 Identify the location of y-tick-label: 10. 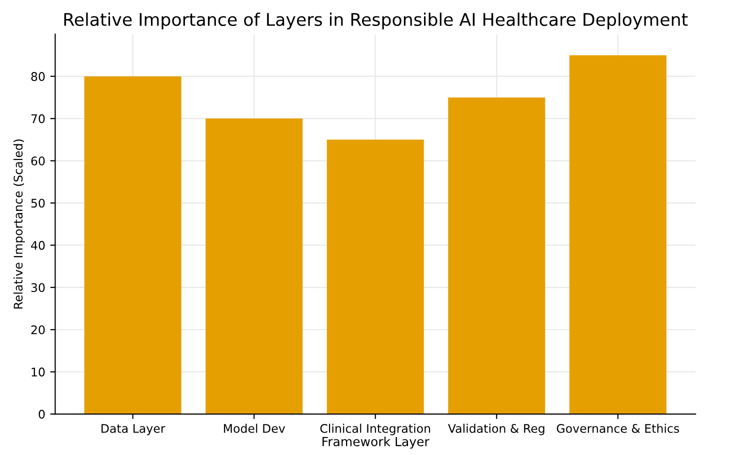
(38, 372).